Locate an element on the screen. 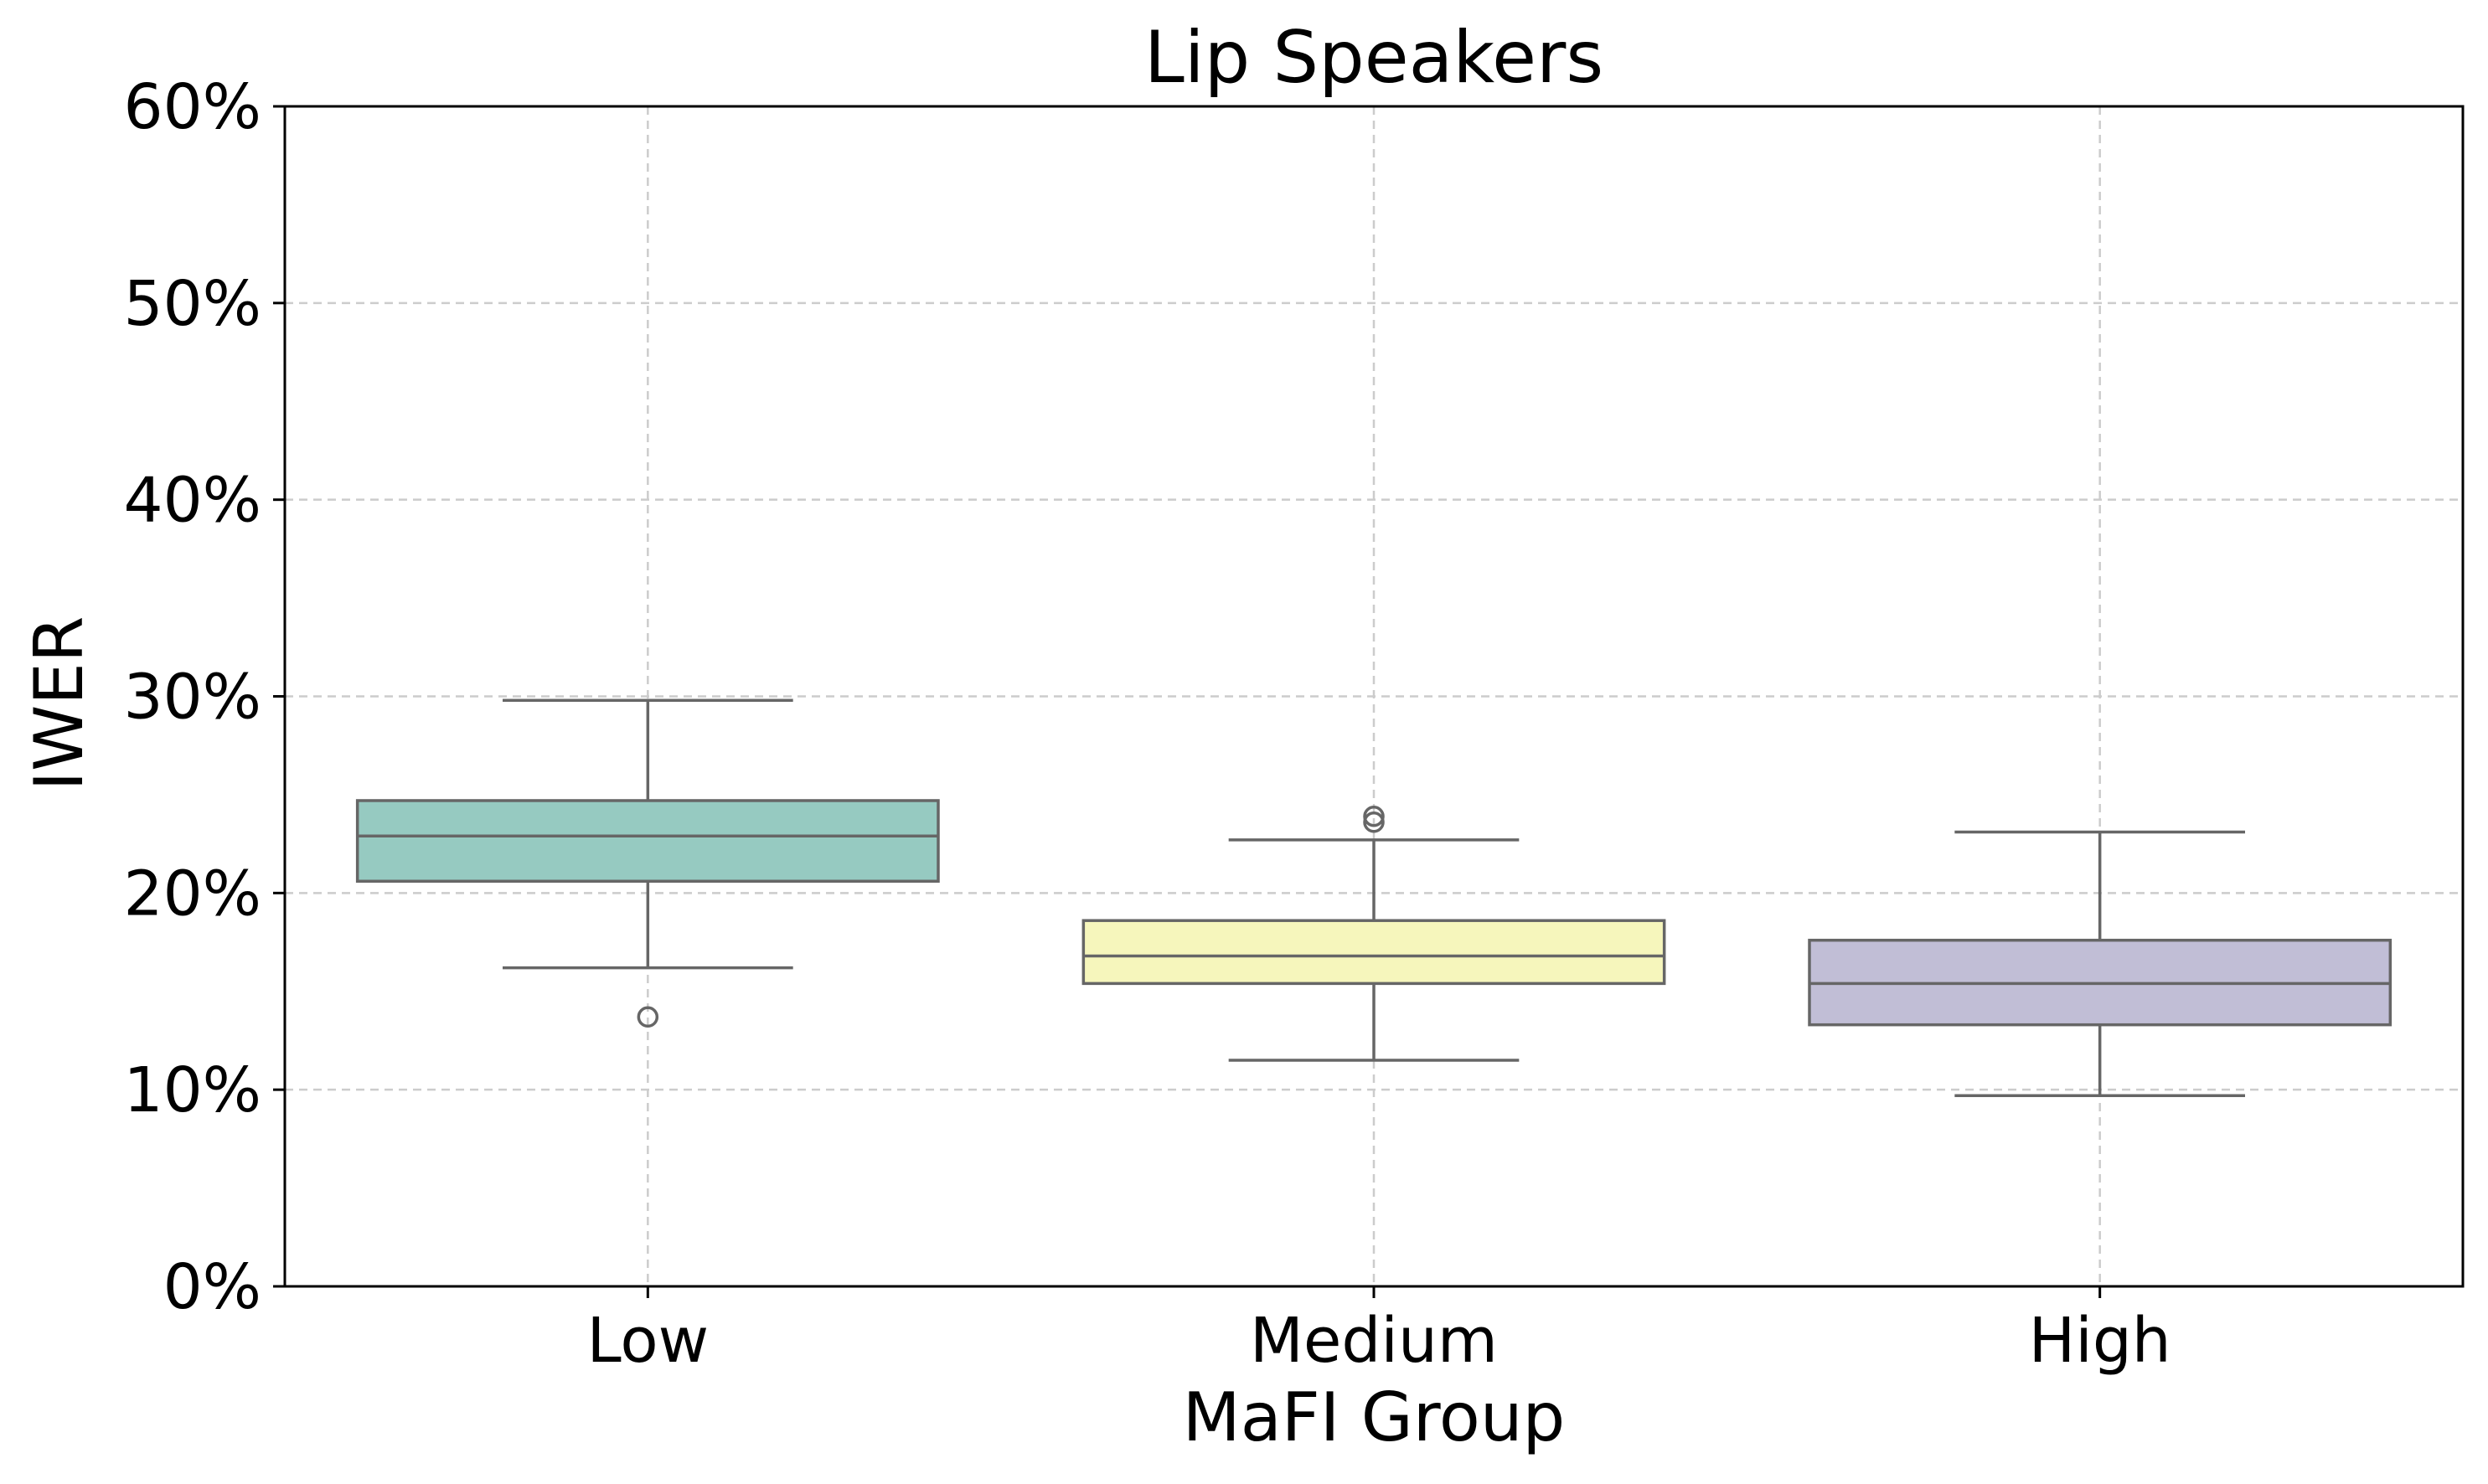  box-low is located at coordinates (647, 863).